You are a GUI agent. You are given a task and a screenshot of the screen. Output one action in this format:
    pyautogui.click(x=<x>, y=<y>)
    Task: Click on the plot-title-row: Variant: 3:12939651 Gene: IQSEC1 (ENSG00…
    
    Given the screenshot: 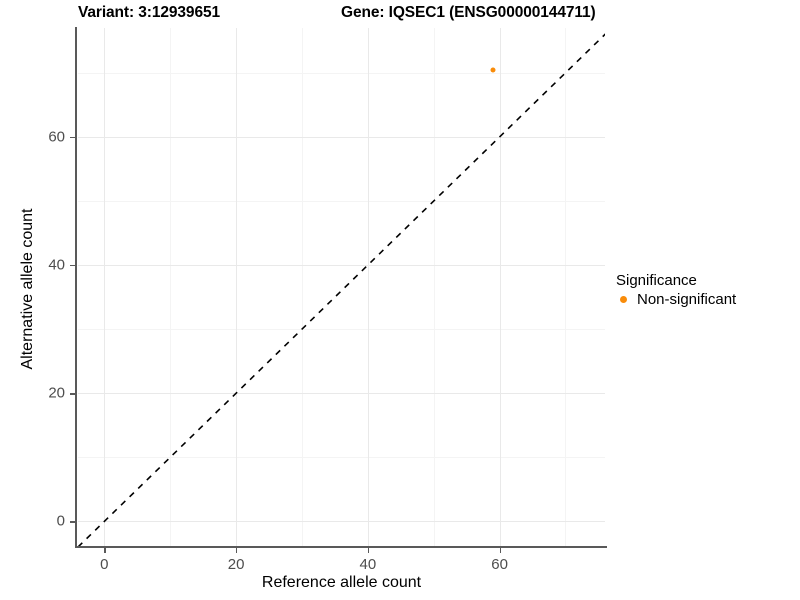 What is the action you would take?
    pyautogui.click(x=400, y=14)
    